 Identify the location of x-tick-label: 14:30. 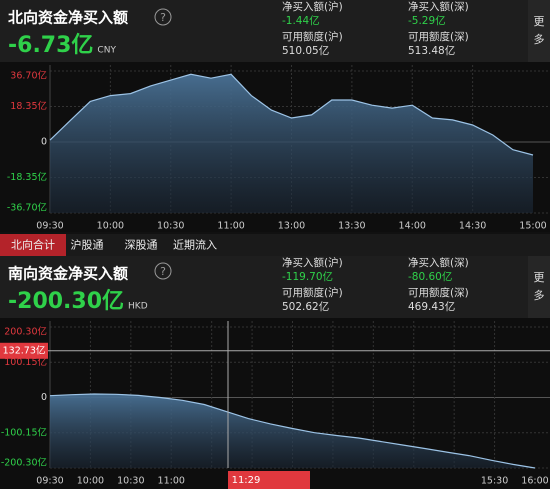
(472, 226).